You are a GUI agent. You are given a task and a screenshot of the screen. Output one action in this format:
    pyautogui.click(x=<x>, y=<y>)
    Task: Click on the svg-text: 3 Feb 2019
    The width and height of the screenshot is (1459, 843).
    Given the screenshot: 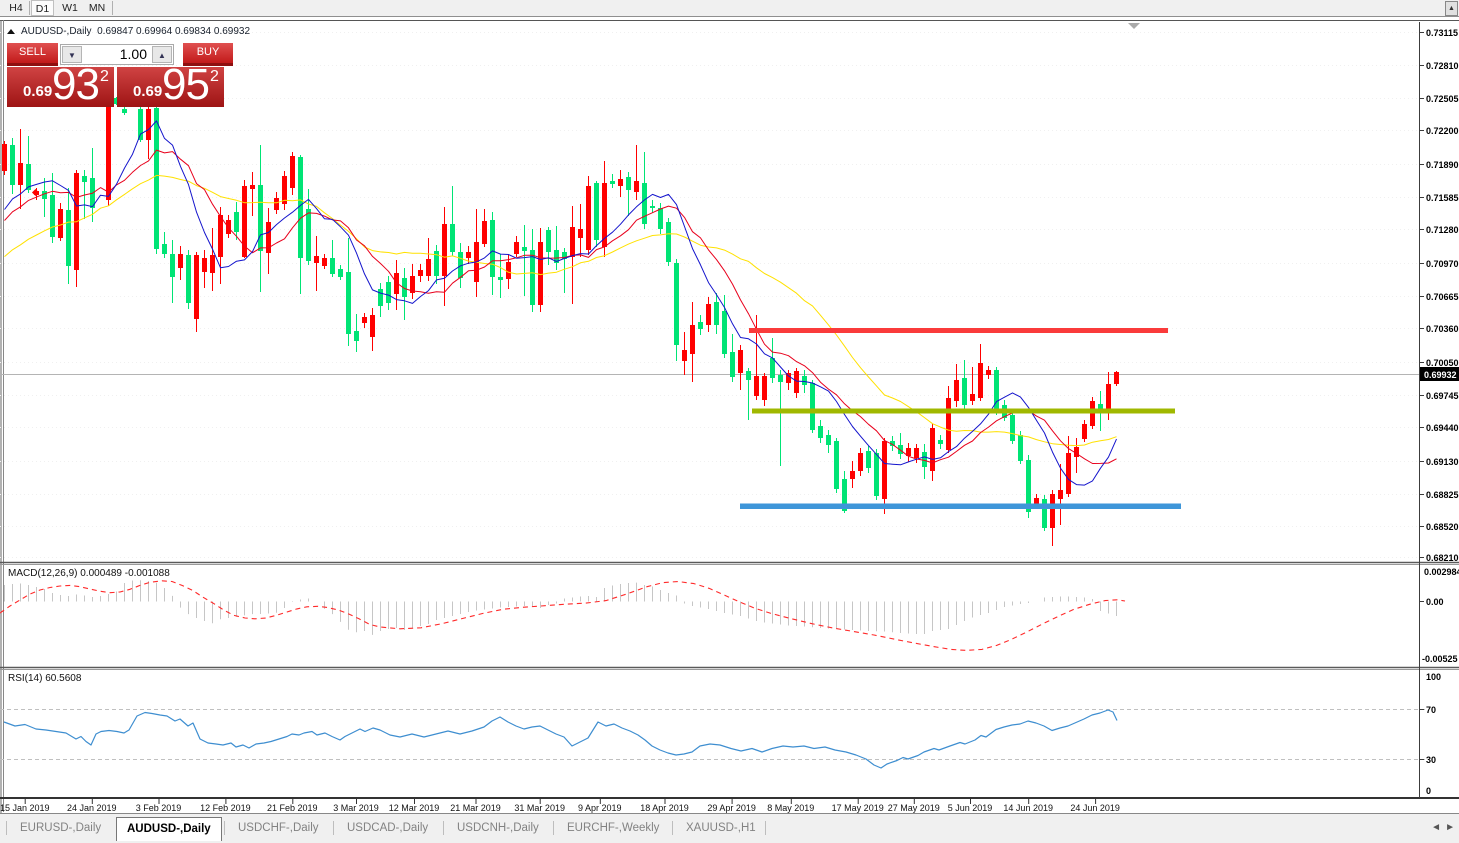 What is the action you would take?
    pyautogui.click(x=159, y=808)
    